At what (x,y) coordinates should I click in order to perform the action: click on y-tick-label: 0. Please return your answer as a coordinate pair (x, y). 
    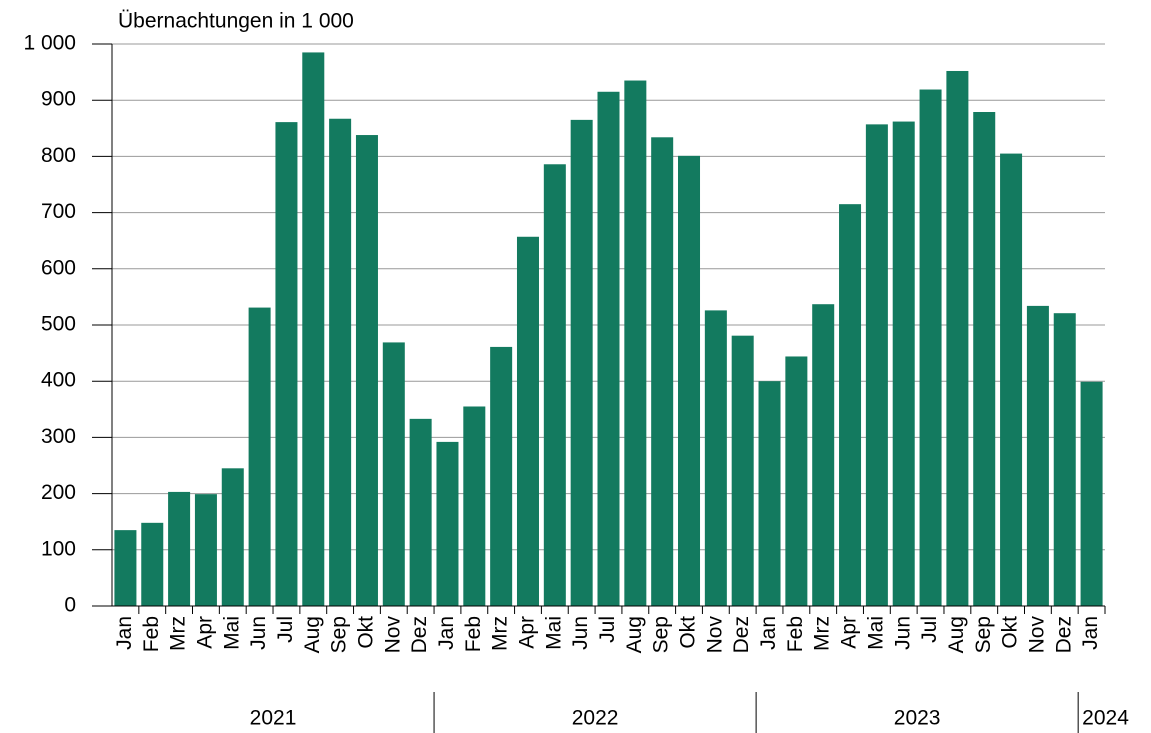
    Looking at the image, I should click on (70, 605).